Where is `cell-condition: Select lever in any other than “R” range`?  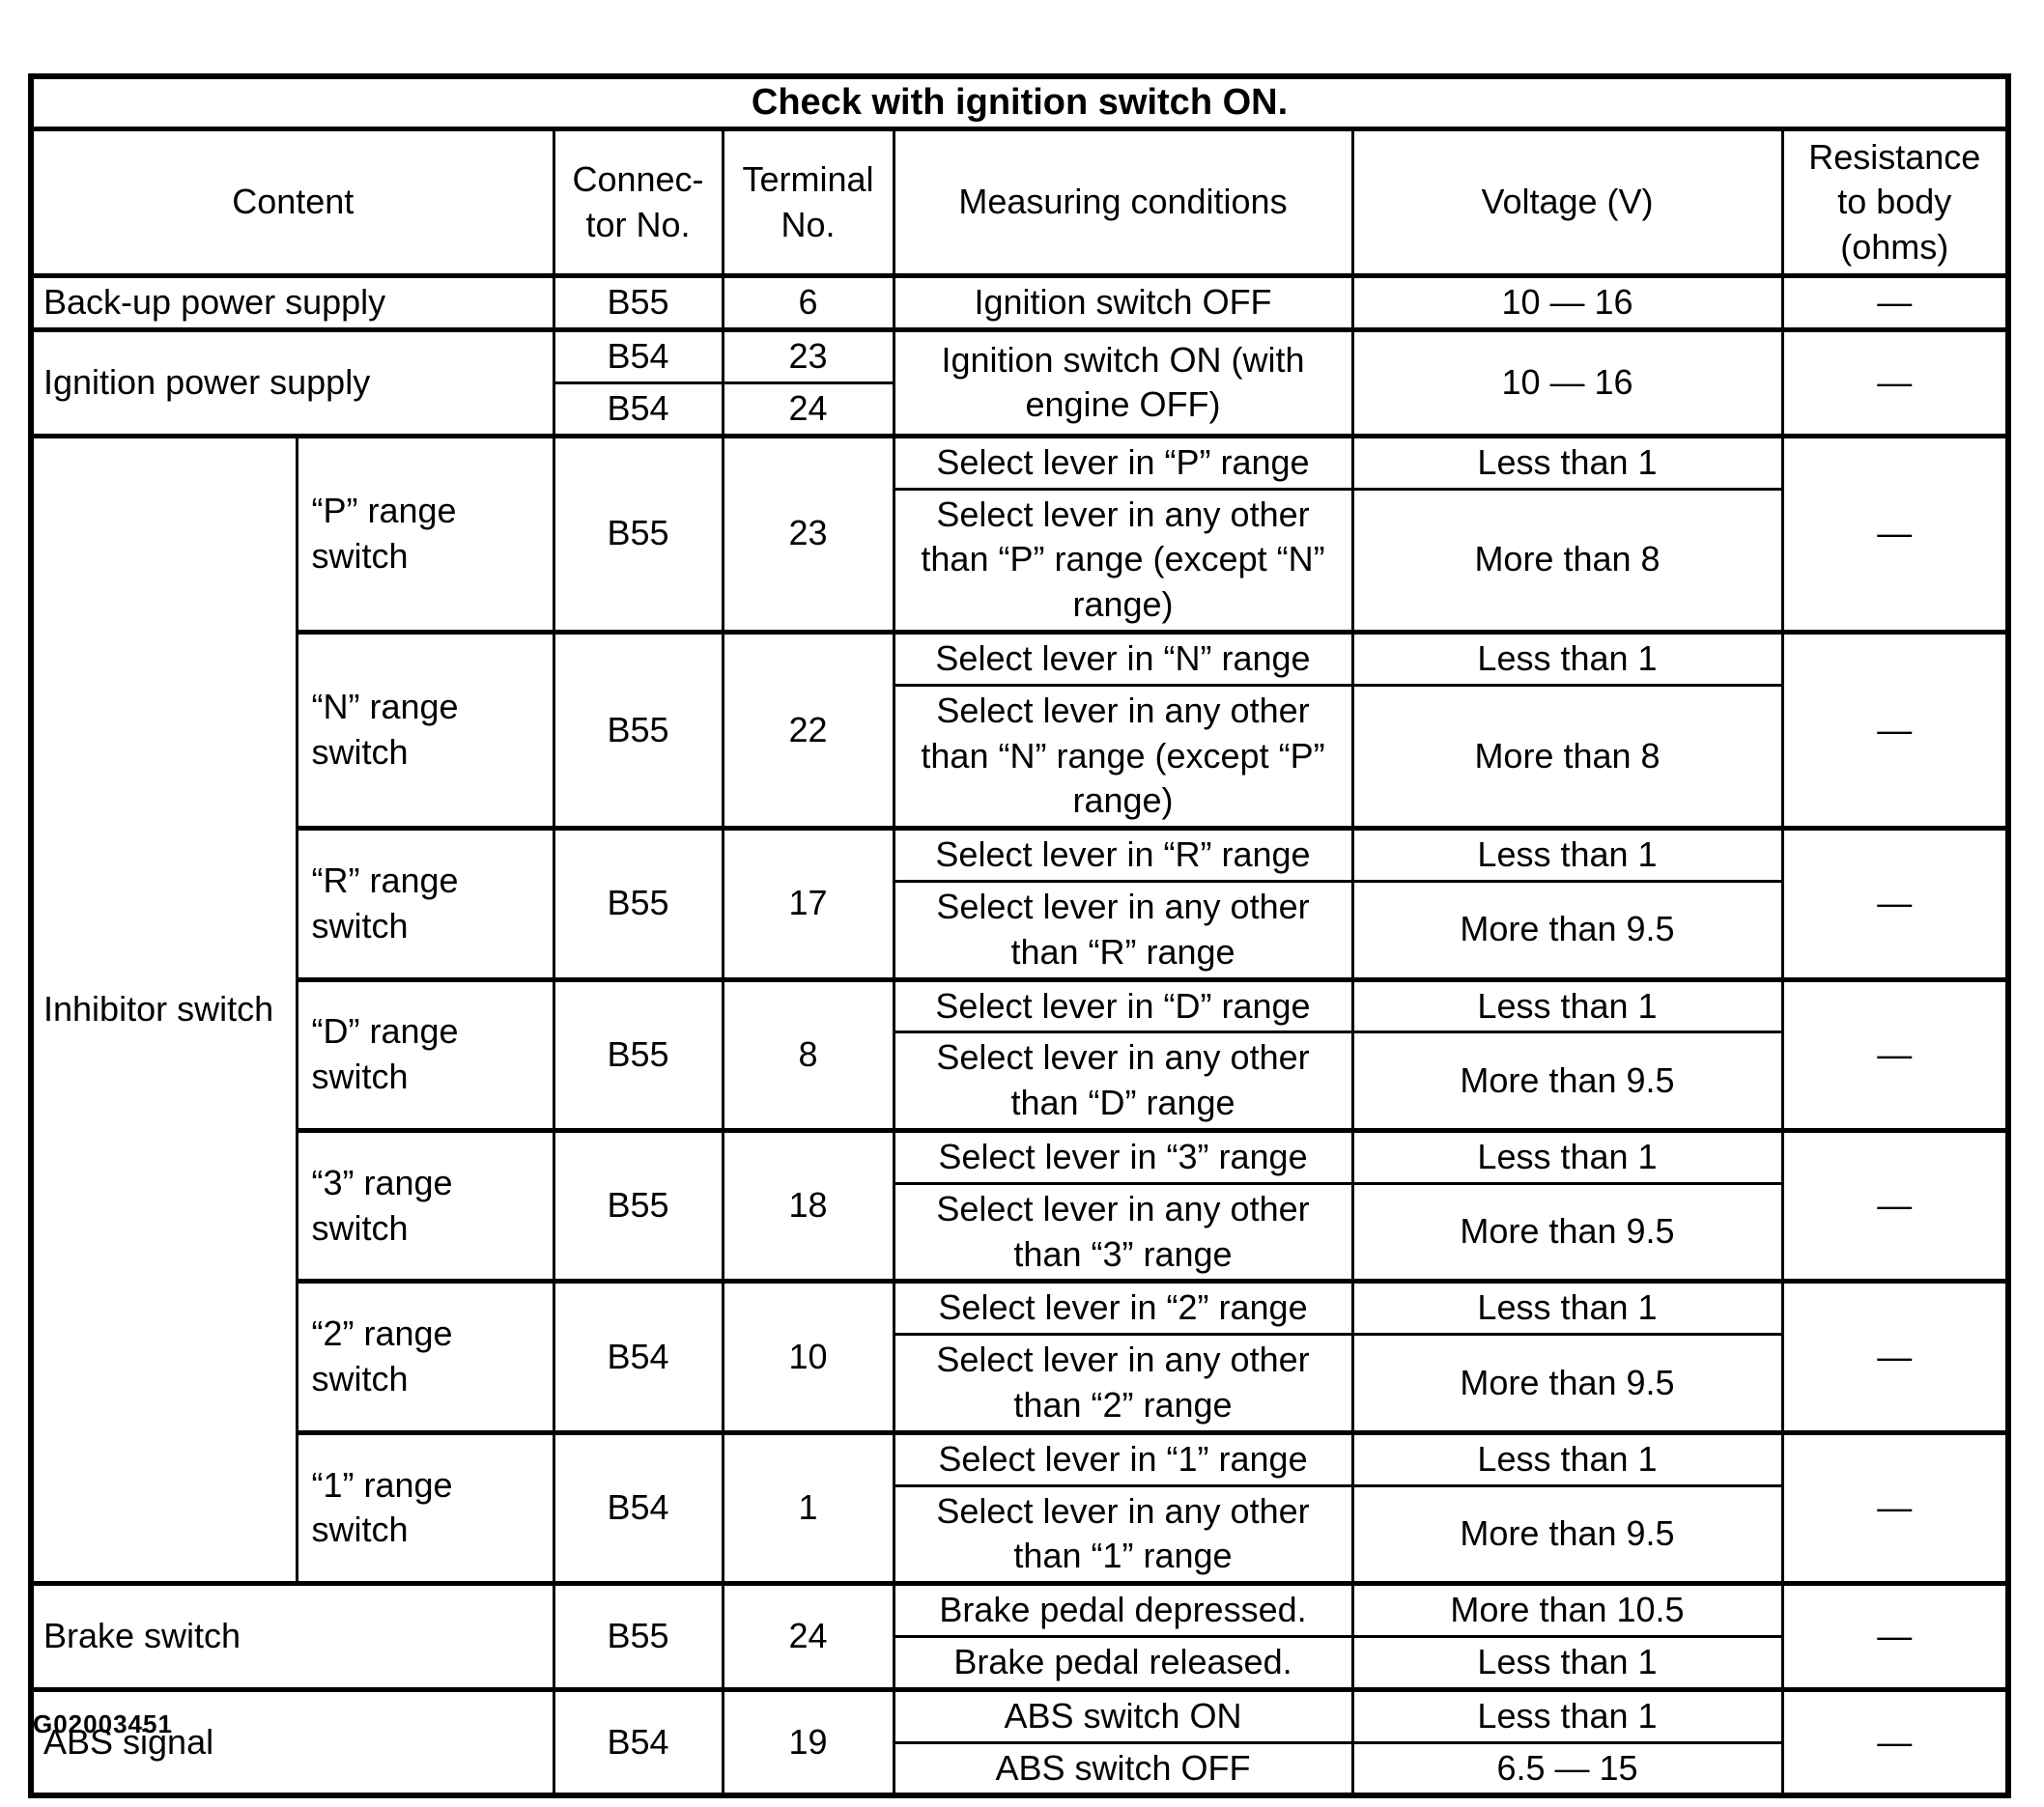
cell-condition: Select lever in any other than “R” range is located at coordinates (1123, 930).